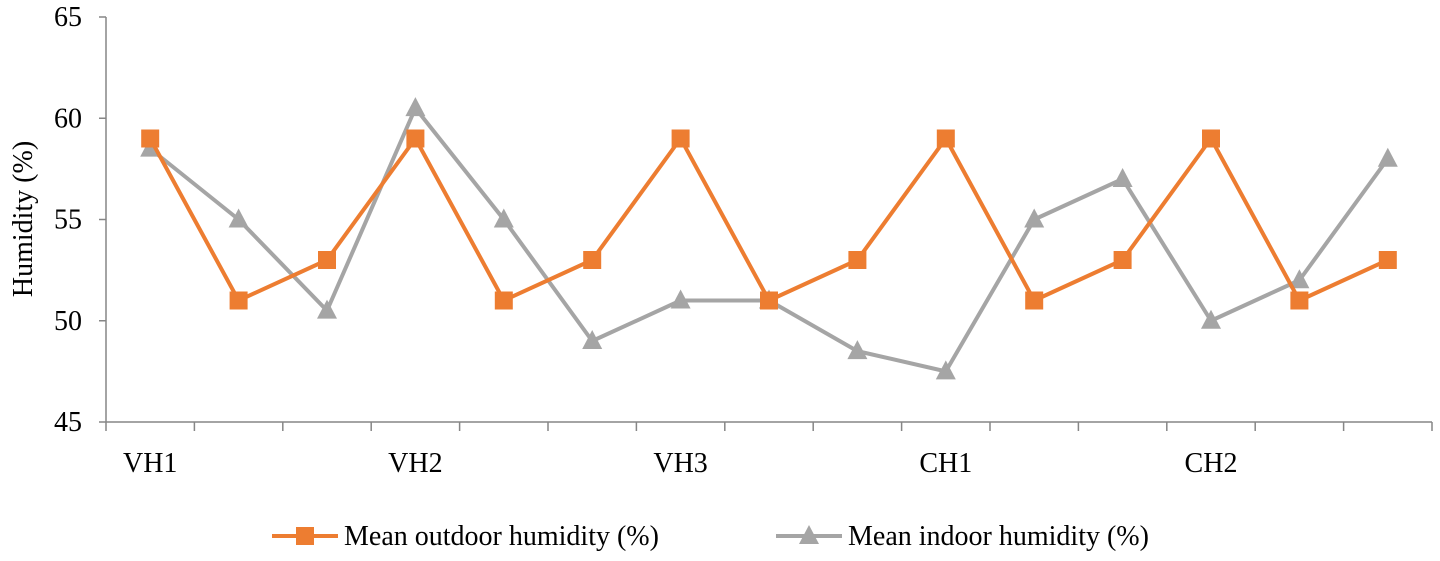  What do you see at coordinates (305, 536) in the screenshot?
I see `legend-square-marker` at bounding box center [305, 536].